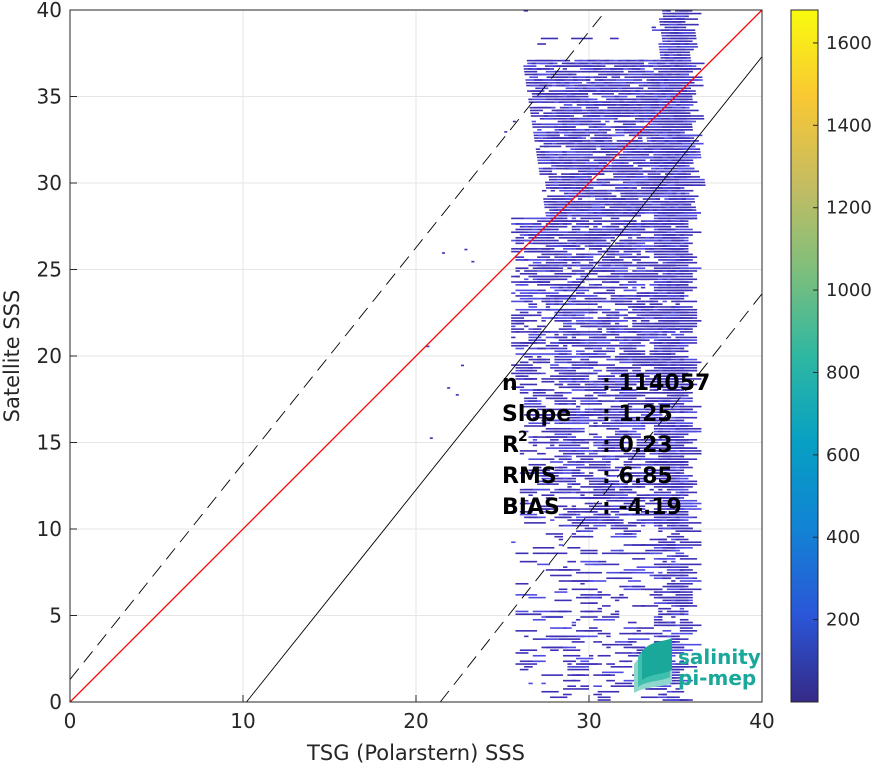 The width and height of the screenshot is (879, 767). What do you see at coordinates (49, 270) in the screenshot?
I see `y-tick-label: 25` at bounding box center [49, 270].